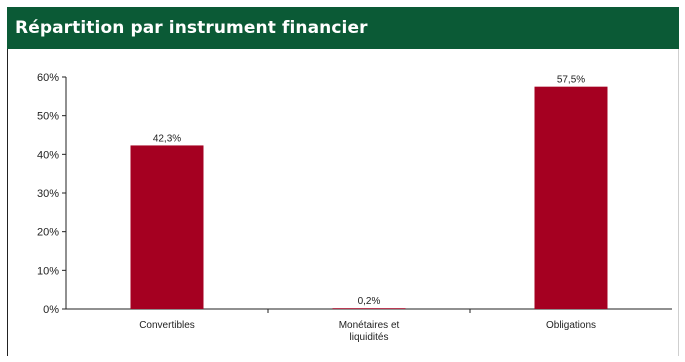 This screenshot has width=685, height=362. What do you see at coordinates (48, 117) in the screenshot?
I see `y-tick-label: 50%` at bounding box center [48, 117].